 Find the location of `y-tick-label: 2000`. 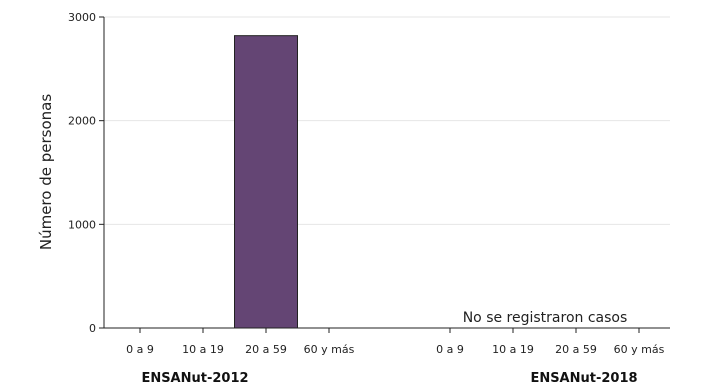

y-tick-label: 2000 is located at coordinates (82, 121).